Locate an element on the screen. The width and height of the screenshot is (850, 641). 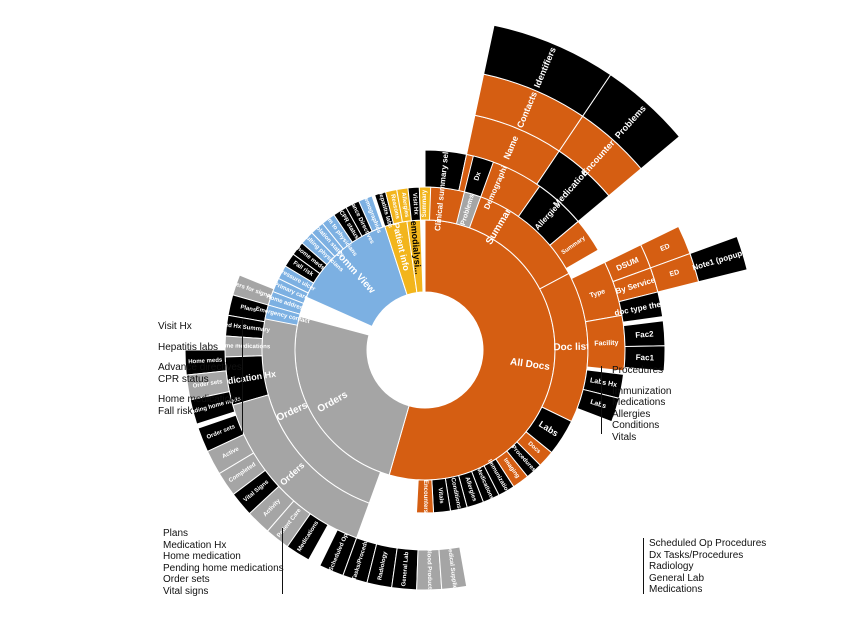
sunburst-segment: Orders is located at coordinates (301, 466).